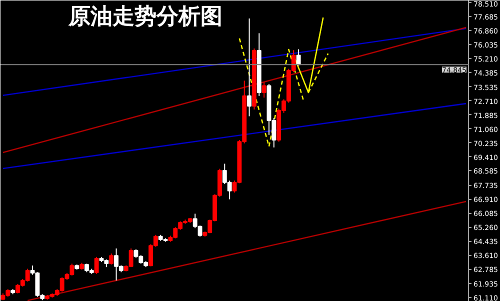 The height and width of the screenshot is (301, 500). I want to click on chart-title: 原油走势分析图, so click(145, 17).